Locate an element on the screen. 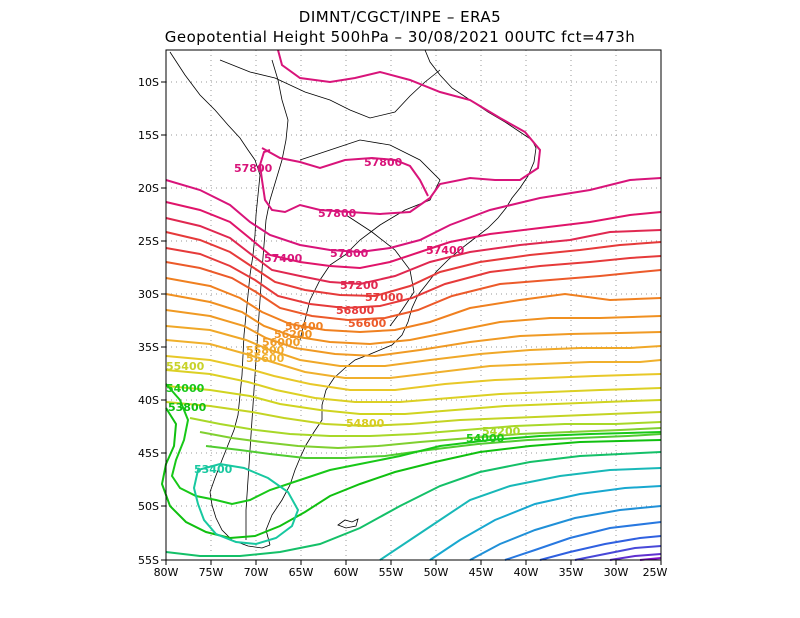  contour-label: 54200 is located at coordinates (501, 431).